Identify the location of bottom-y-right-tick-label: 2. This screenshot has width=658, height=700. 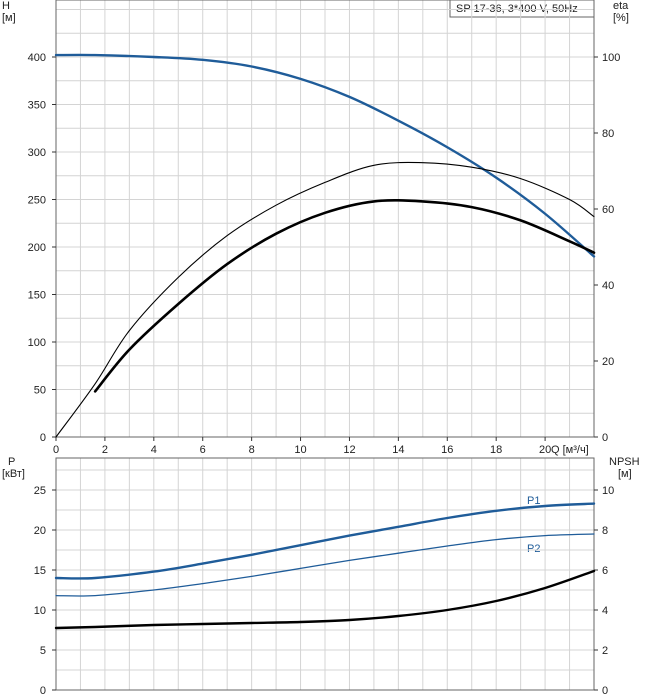
(605, 651).